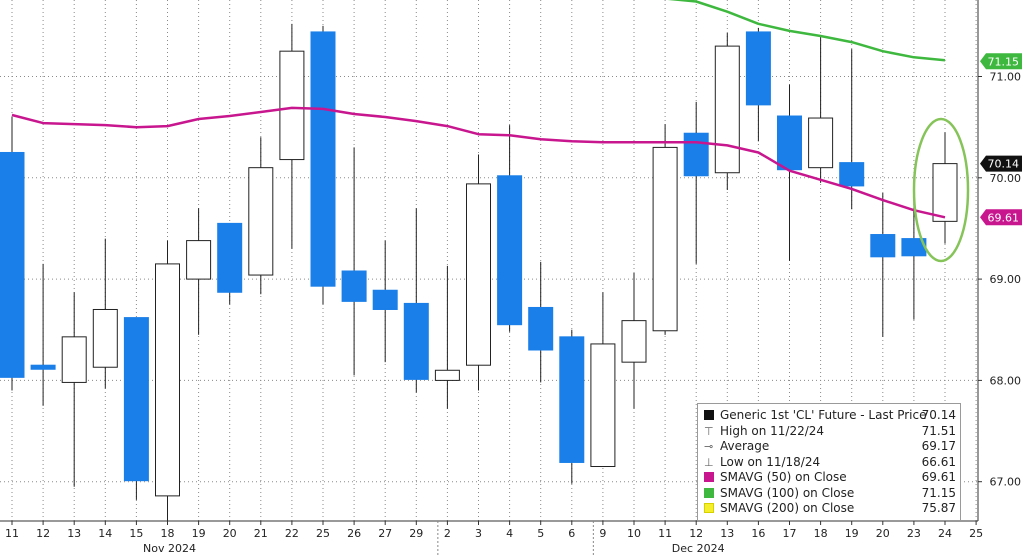  What do you see at coordinates (938, 492) in the screenshot?
I see `legend-value: 71.15` at bounding box center [938, 492].